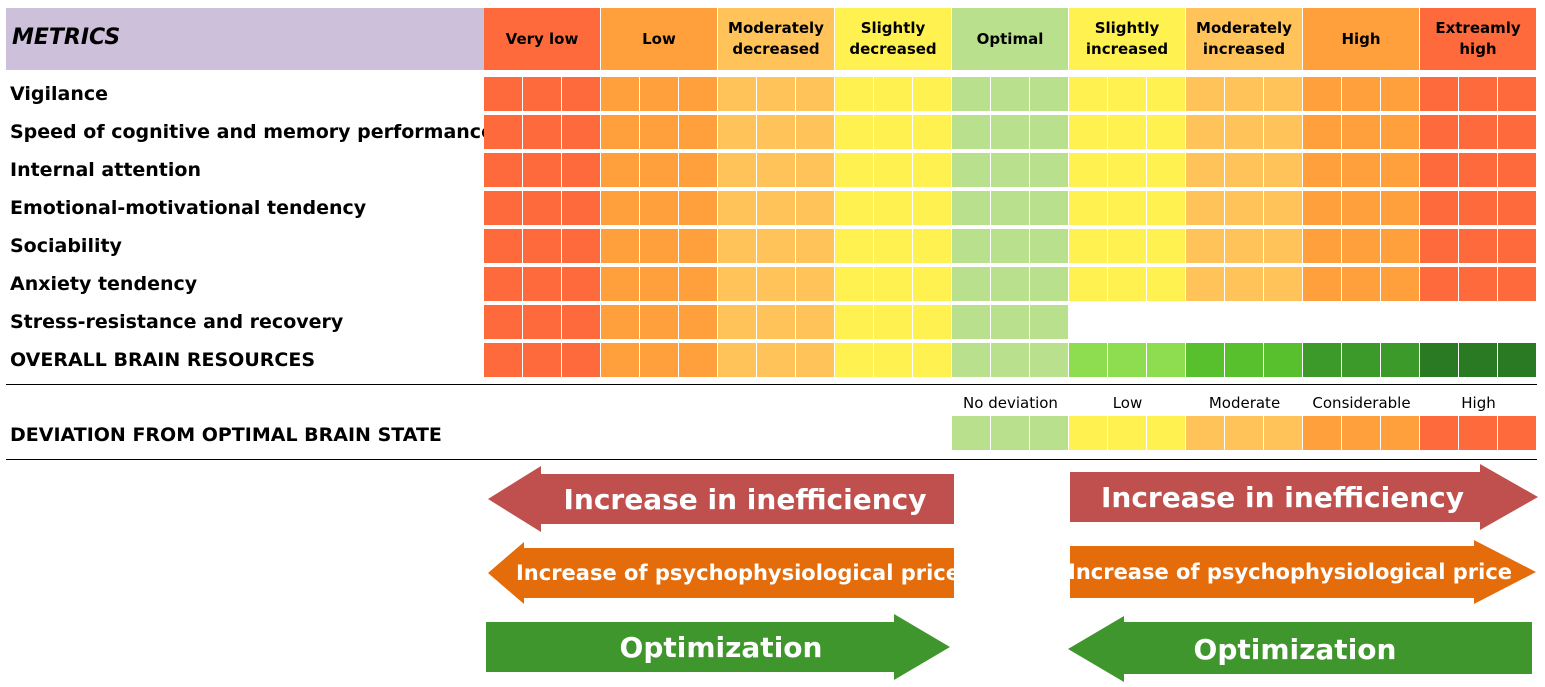 This screenshot has height=687, width=1545. Describe the element at coordinates (1361, 39) in the screenshot. I see `level-header-high: High` at that location.